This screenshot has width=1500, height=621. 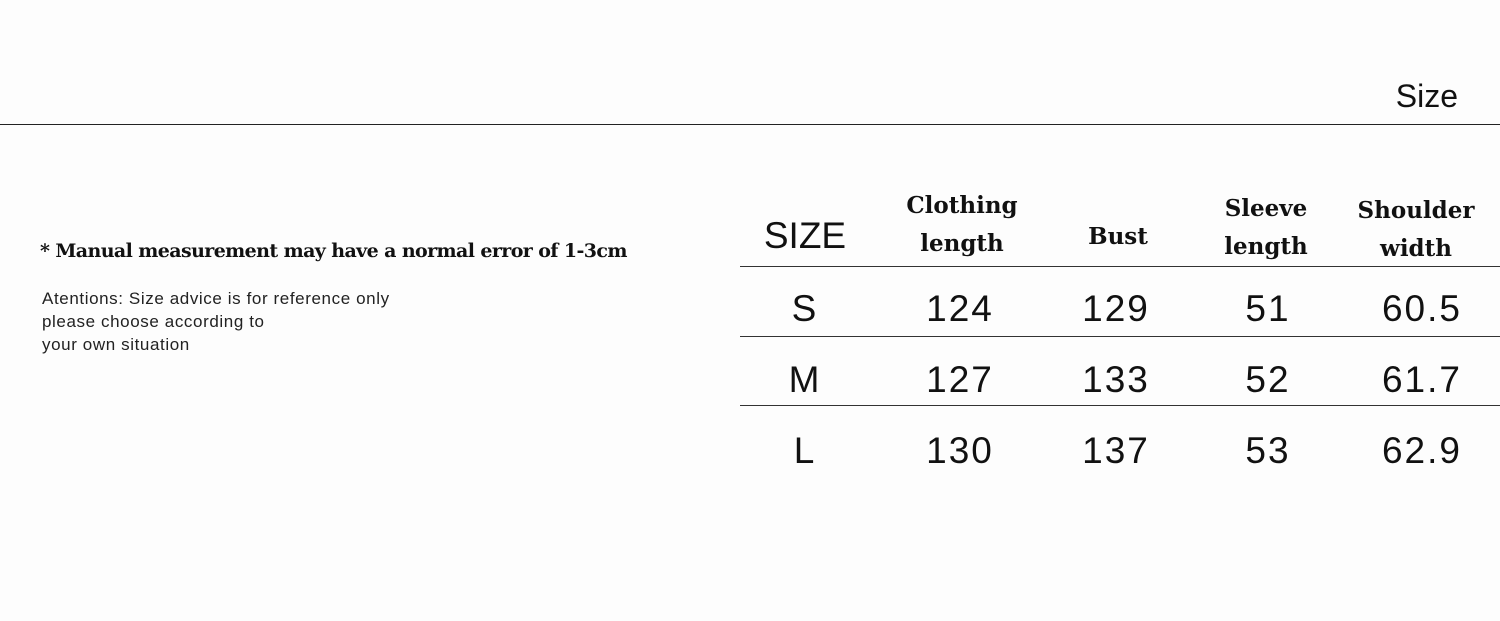 I want to click on cell-bust: 129, so click(x=1116, y=308).